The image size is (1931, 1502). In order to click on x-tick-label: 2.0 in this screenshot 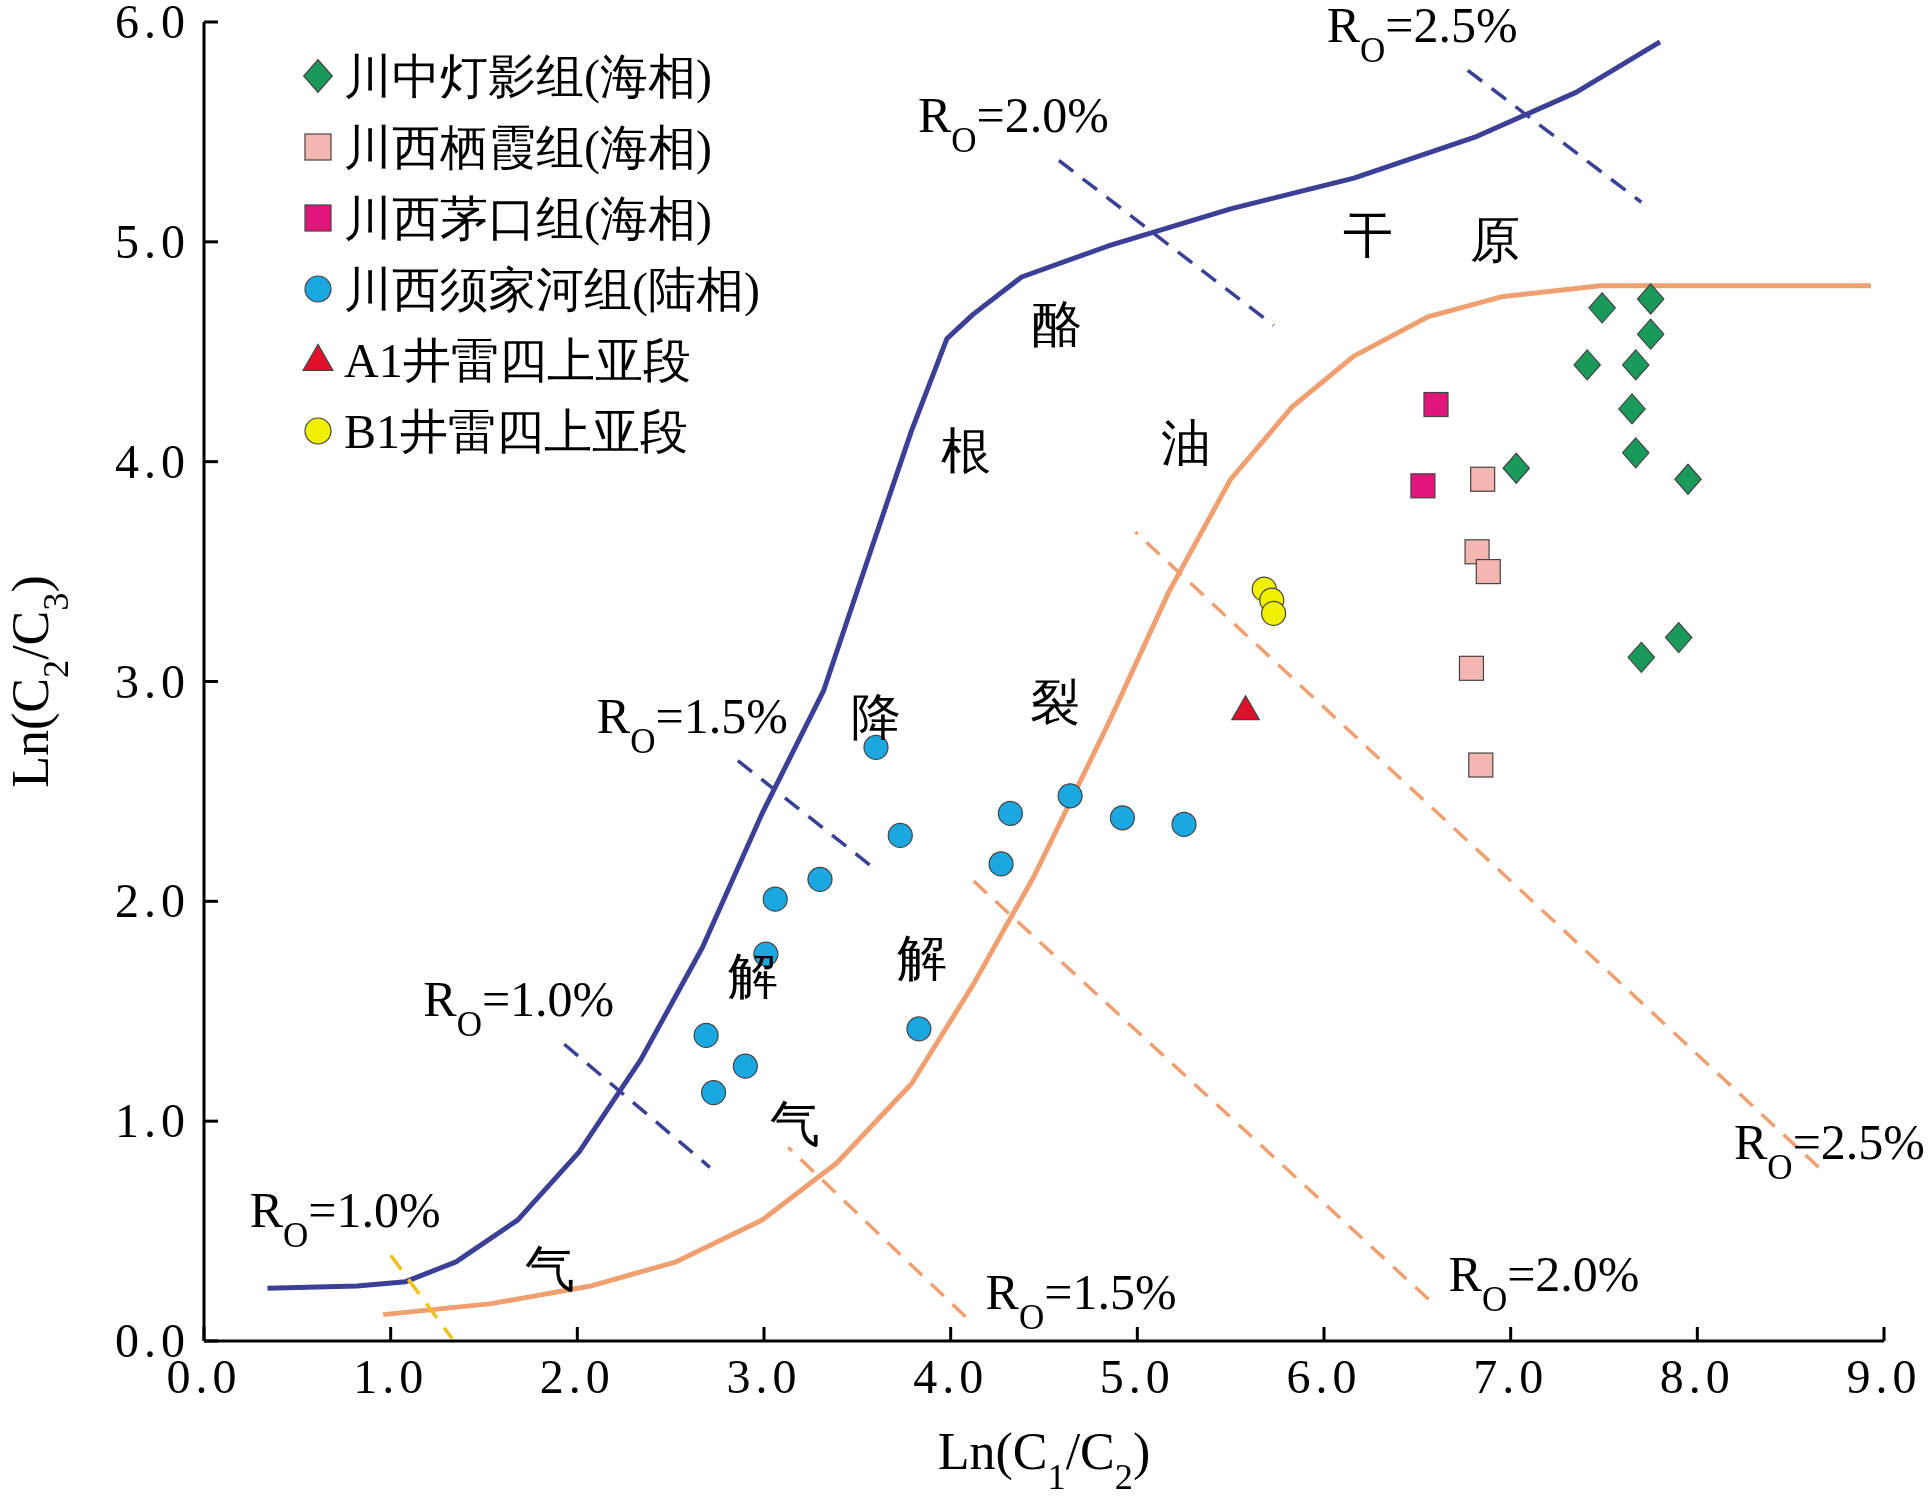, I will do `click(577, 1376)`.